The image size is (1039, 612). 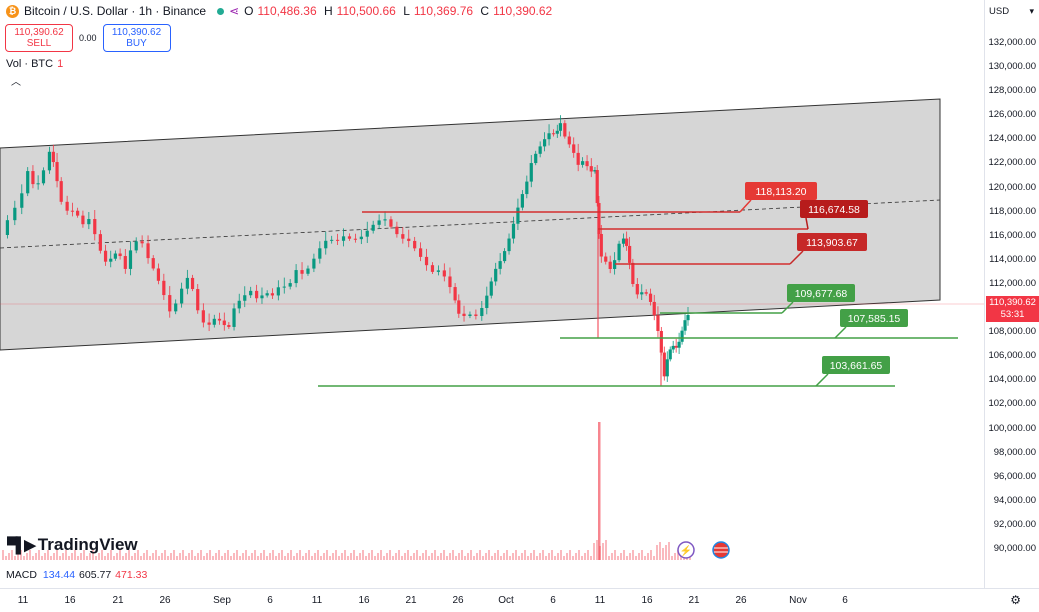 What do you see at coordinates (136, 38) in the screenshot?
I see `buy-button: 110,390.62 BUY` at bounding box center [136, 38].